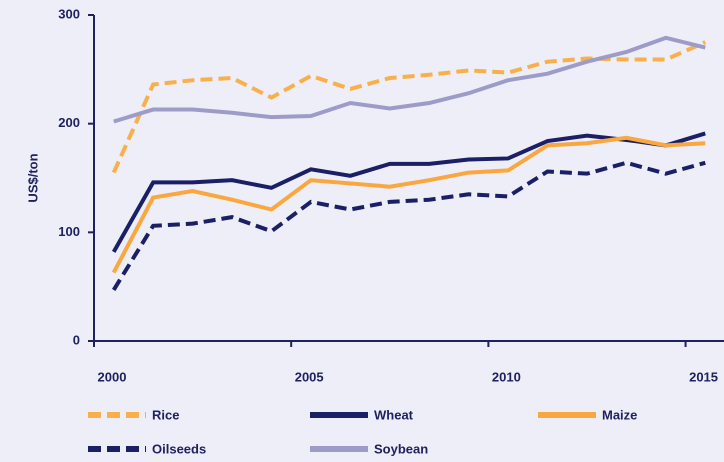 The width and height of the screenshot is (724, 462). I want to click on x-tick-label: 2010, so click(506, 376).